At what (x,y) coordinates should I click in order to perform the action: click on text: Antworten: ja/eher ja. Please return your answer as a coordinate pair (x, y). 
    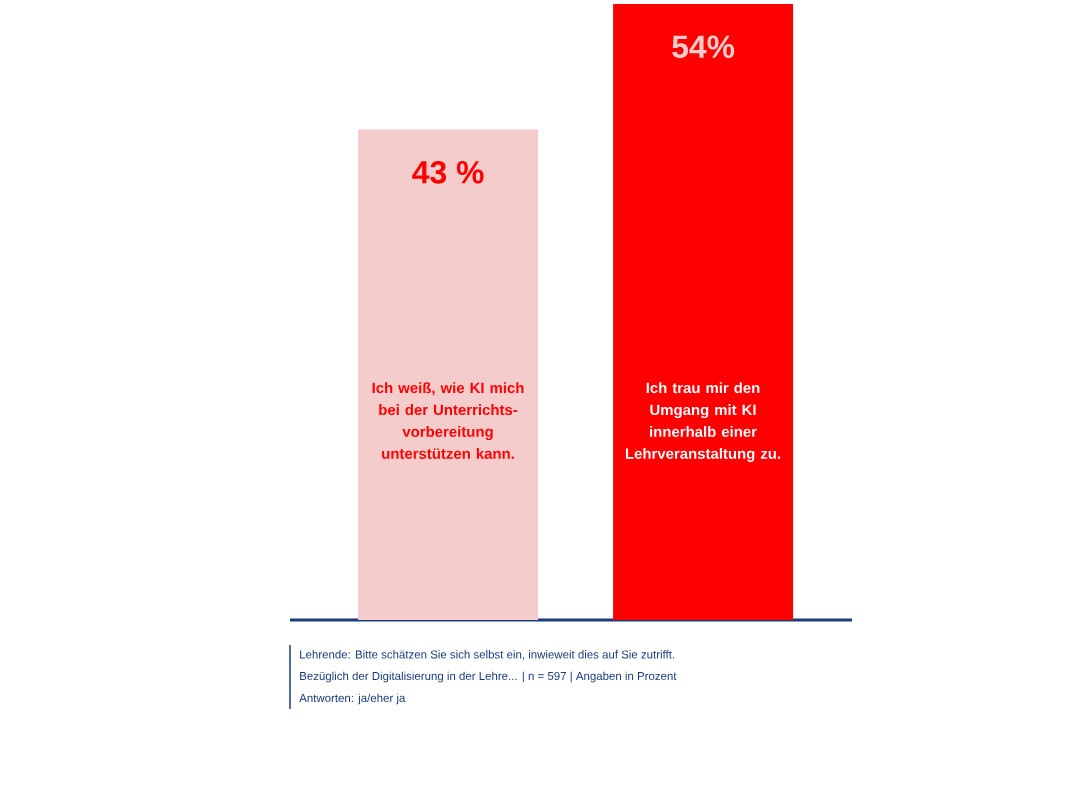
    Looking at the image, I should click on (352, 699).